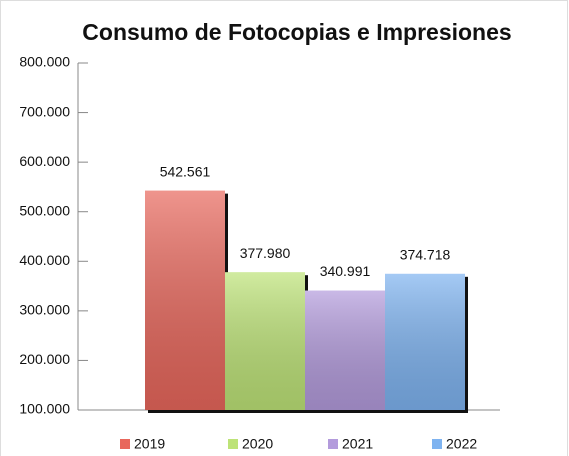  Describe the element at coordinates (296, 32) in the screenshot. I see `chart-title: Consumo de Fotocopias e Impresiones` at that location.